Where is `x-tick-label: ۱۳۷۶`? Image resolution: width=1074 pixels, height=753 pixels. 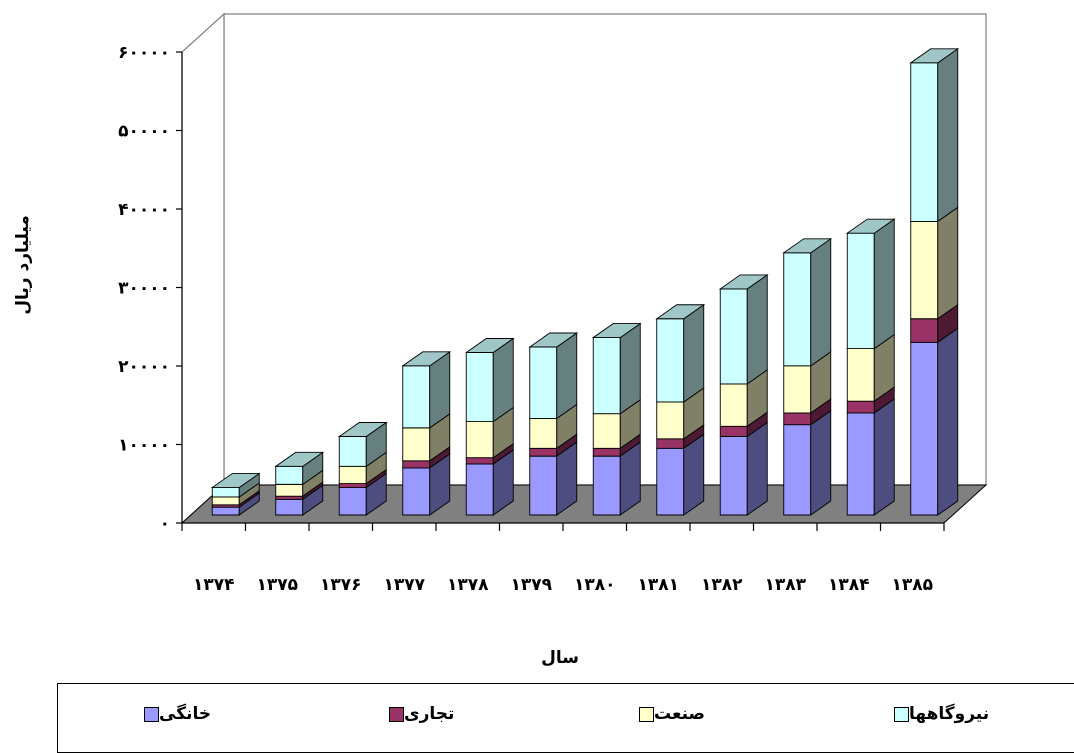 x-tick-label: ۱۳۷۶ is located at coordinates (341, 585).